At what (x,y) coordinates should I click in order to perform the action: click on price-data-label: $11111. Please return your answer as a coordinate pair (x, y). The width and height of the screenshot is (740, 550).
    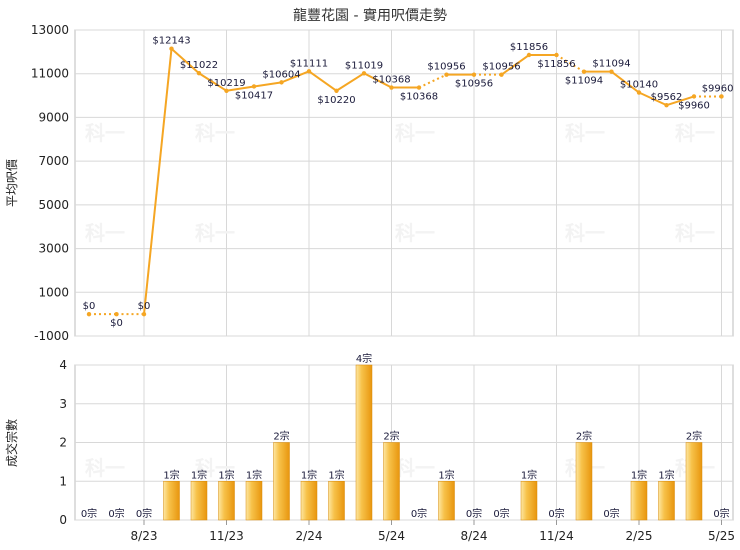
    Looking at the image, I should click on (309, 63).